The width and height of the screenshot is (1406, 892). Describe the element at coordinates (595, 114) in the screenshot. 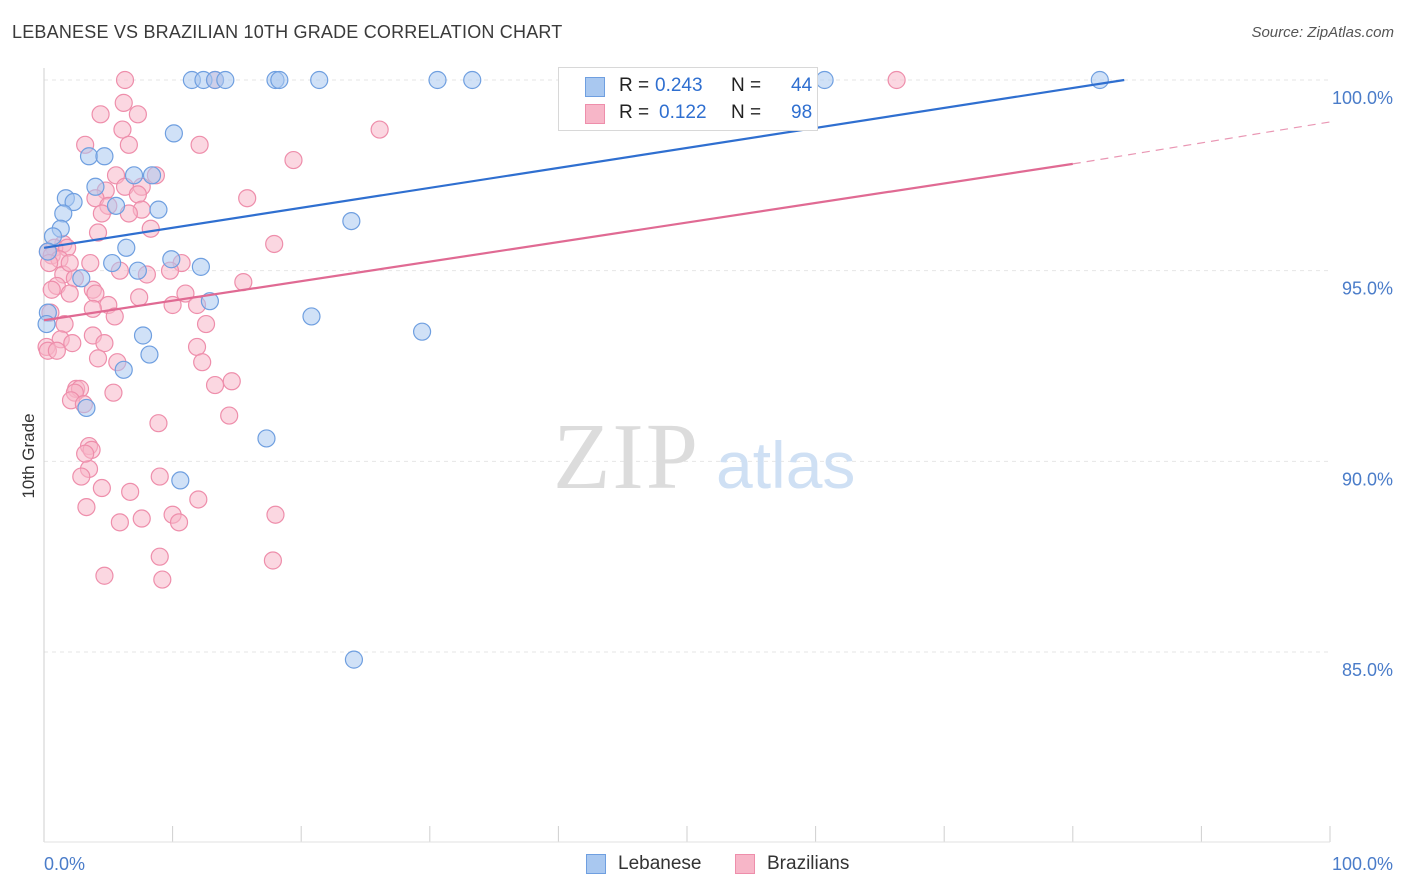

I see `brazilian-swatch` at that location.